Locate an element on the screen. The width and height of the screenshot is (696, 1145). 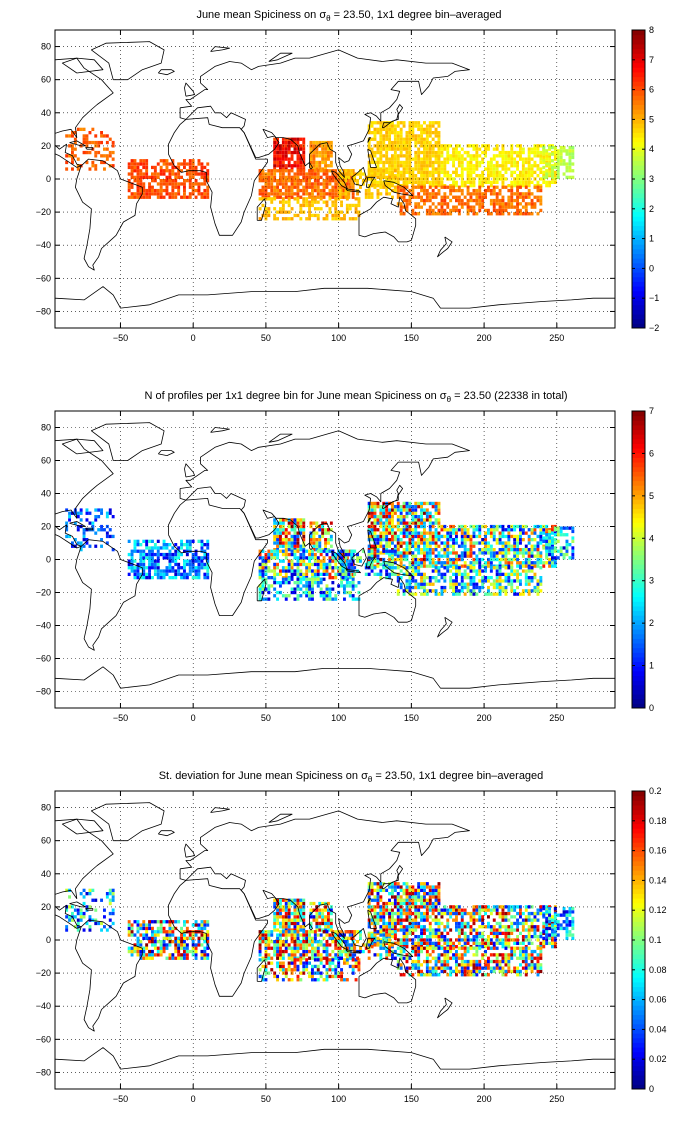
data-cells is located at coordinates (319, 931).